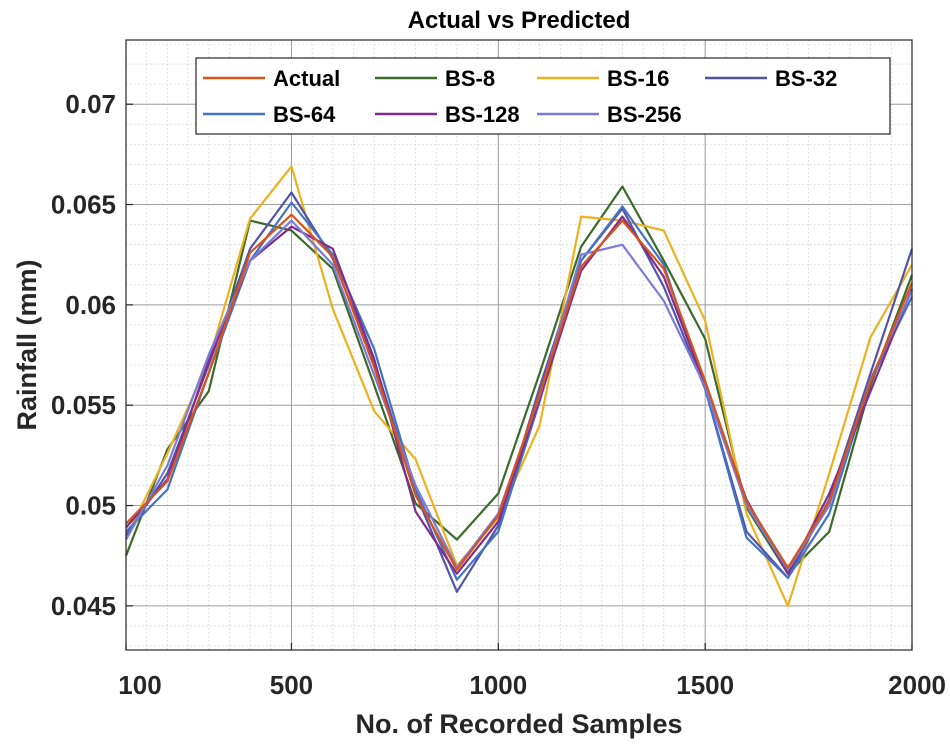 Image resolution: width=950 pixels, height=748 pixels. What do you see at coordinates (482, 114) in the screenshot?
I see `legend-label-bs-128: BS-128` at bounding box center [482, 114].